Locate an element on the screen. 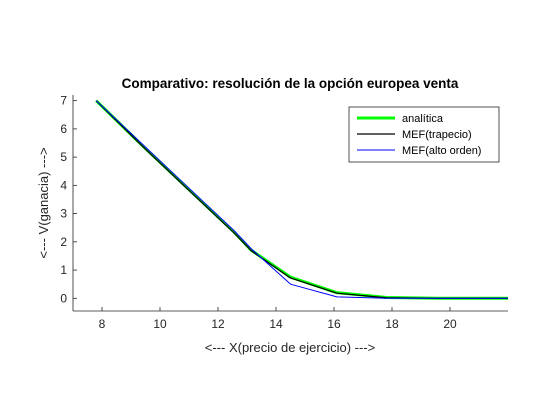  y-tick-label: 0 is located at coordinates (63, 298).